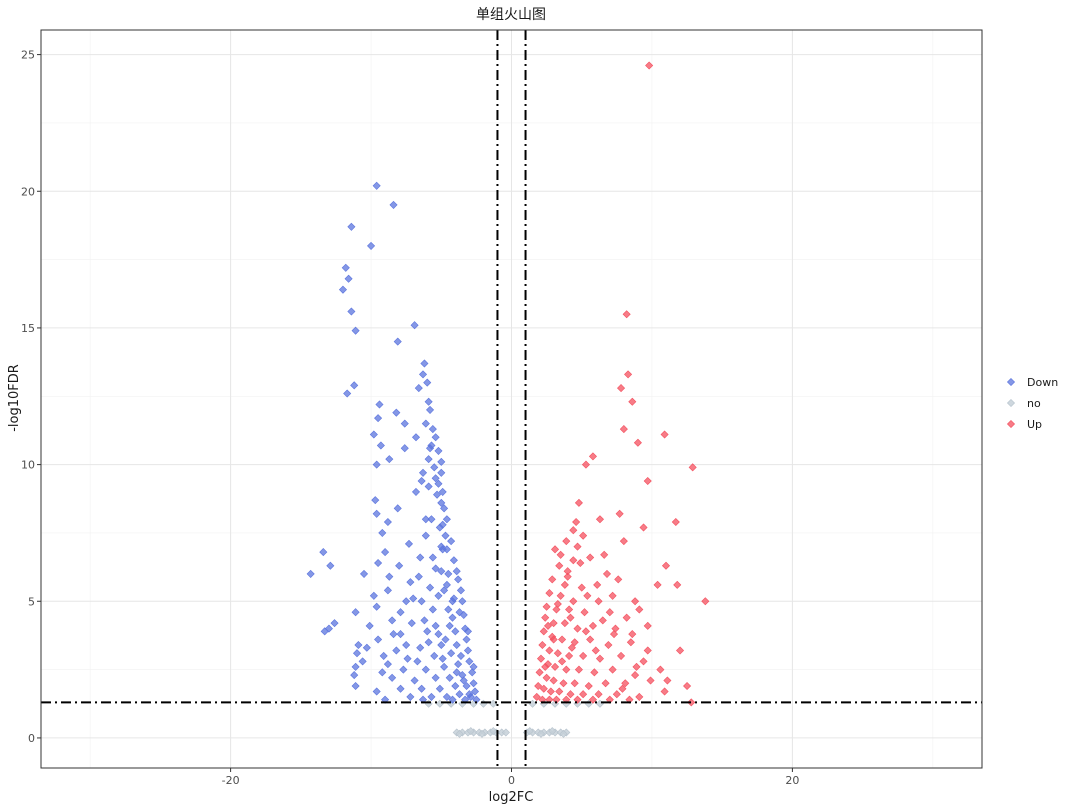 The height and width of the screenshot is (809, 1070). Describe the element at coordinates (1011, 424) in the screenshot. I see `legend-key-up` at that location.